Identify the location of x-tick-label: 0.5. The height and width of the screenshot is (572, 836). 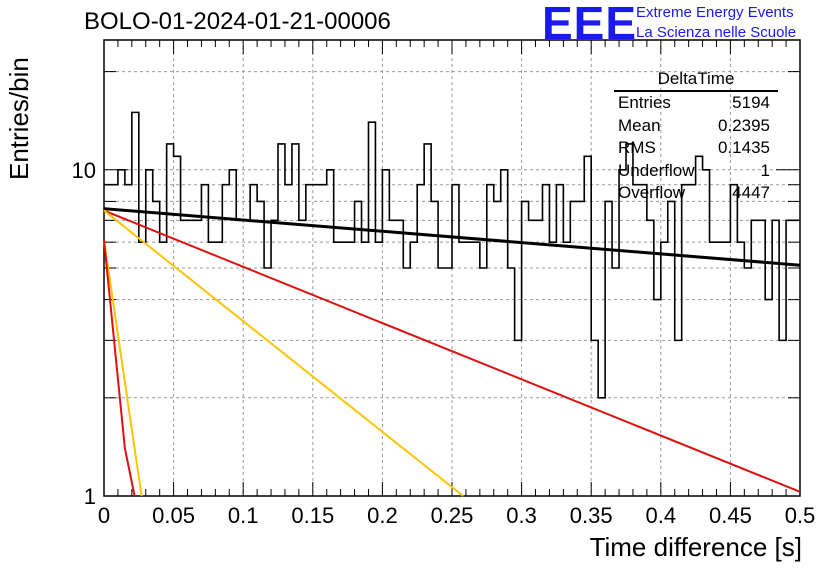
(800, 515).